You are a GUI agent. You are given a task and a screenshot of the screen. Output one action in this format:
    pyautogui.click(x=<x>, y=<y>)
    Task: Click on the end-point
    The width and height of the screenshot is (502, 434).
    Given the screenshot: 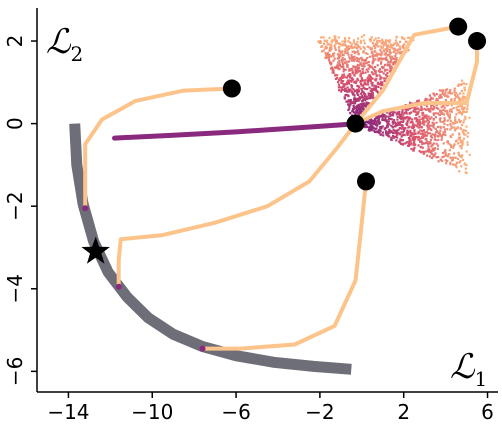 What is the action you would take?
    pyautogui.click(x=202, y=348)
    